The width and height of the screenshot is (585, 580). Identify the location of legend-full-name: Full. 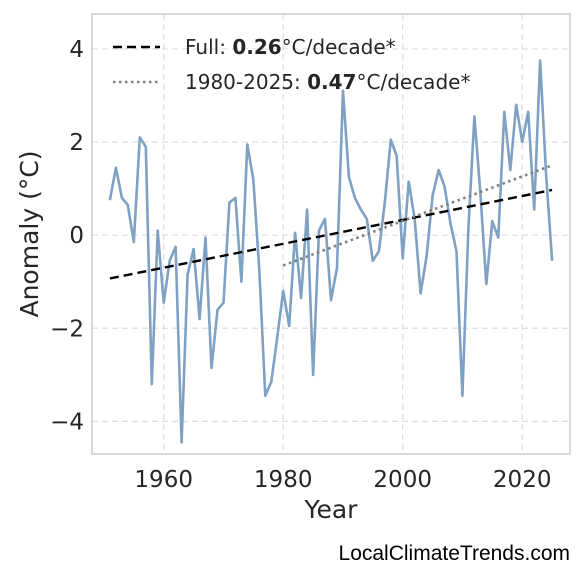
(202, 47).